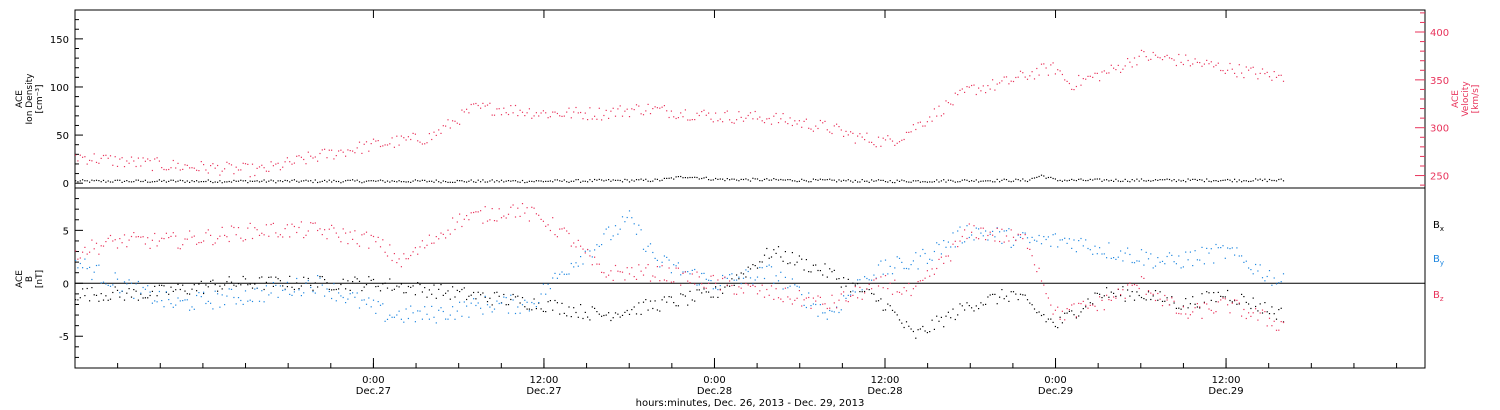 The width and height of the screenshot is (1500, 410). What do you see at coordinates (1476, 99) in the screenshot?
I see `axis-title-line: [km/s]` at bounding box center [1476, 99].